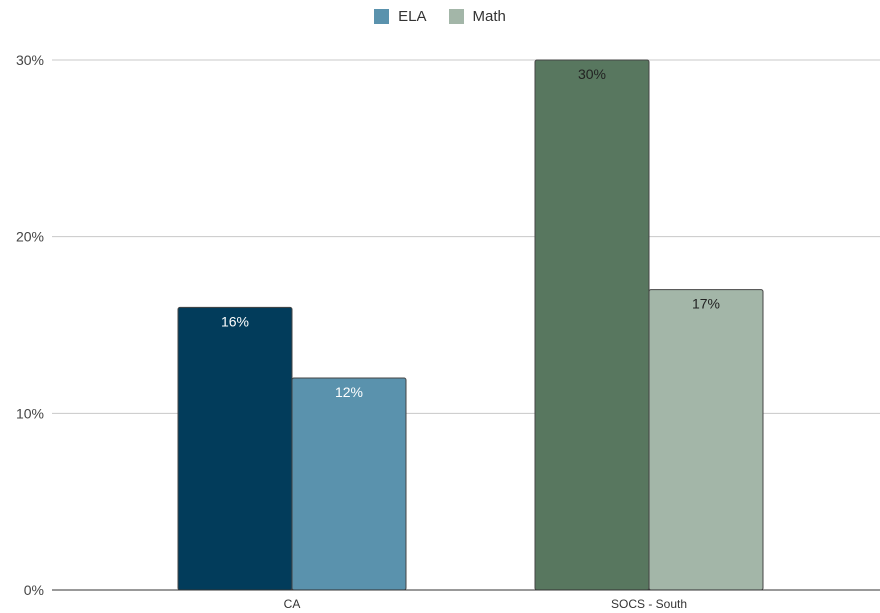  Describe the element at coordinates (292, 604) in the screenshot. I see `x-tick-label: CA` at that location.